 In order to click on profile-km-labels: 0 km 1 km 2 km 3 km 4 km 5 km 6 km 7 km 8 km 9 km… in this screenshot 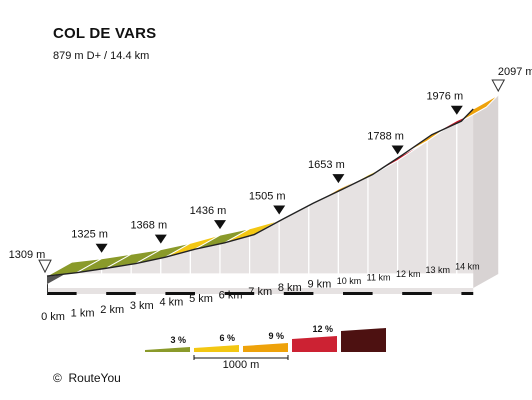, I will do `click(260, 292)`.